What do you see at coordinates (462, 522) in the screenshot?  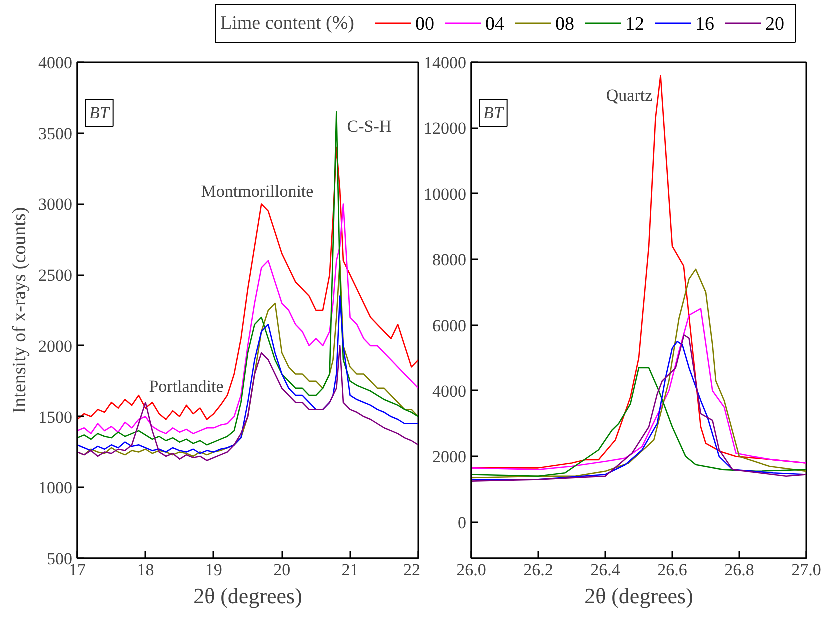 I see `y-tick-label: 0` at bounding box center [462, 522].